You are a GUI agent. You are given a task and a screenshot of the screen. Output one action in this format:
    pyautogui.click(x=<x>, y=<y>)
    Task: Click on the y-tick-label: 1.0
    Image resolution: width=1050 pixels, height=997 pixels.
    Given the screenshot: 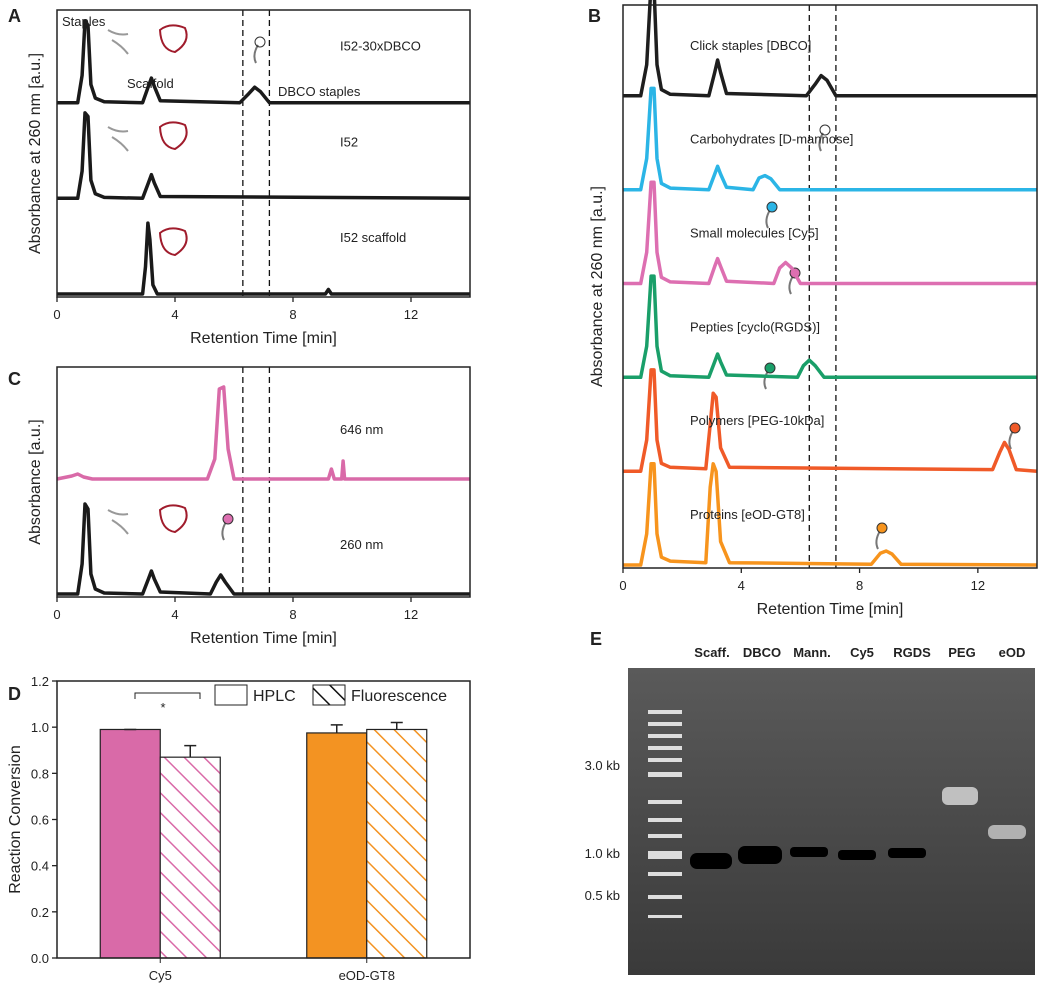 What is the action you would take?
    pyautogui.click(x=40, y=727)
    